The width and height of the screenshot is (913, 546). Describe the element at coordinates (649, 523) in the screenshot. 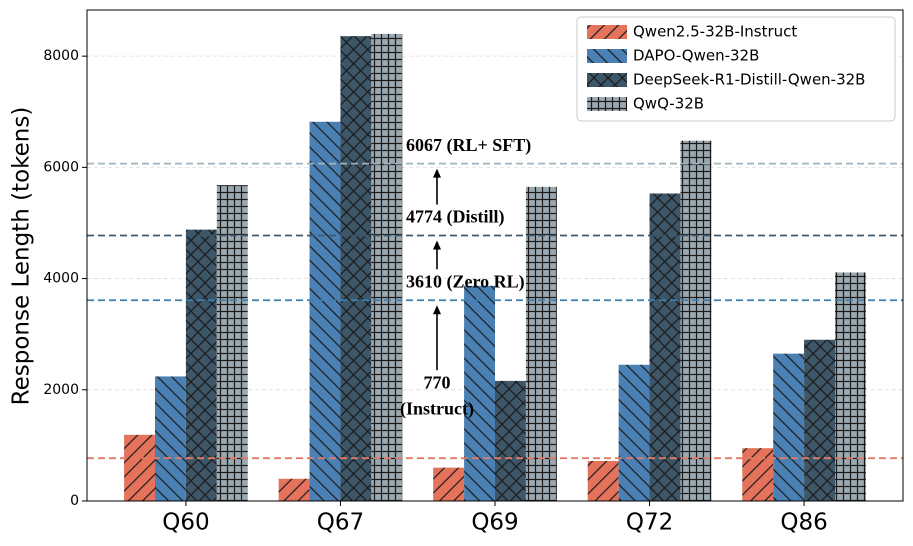

I see `x-tick-label: Q72` at that location.